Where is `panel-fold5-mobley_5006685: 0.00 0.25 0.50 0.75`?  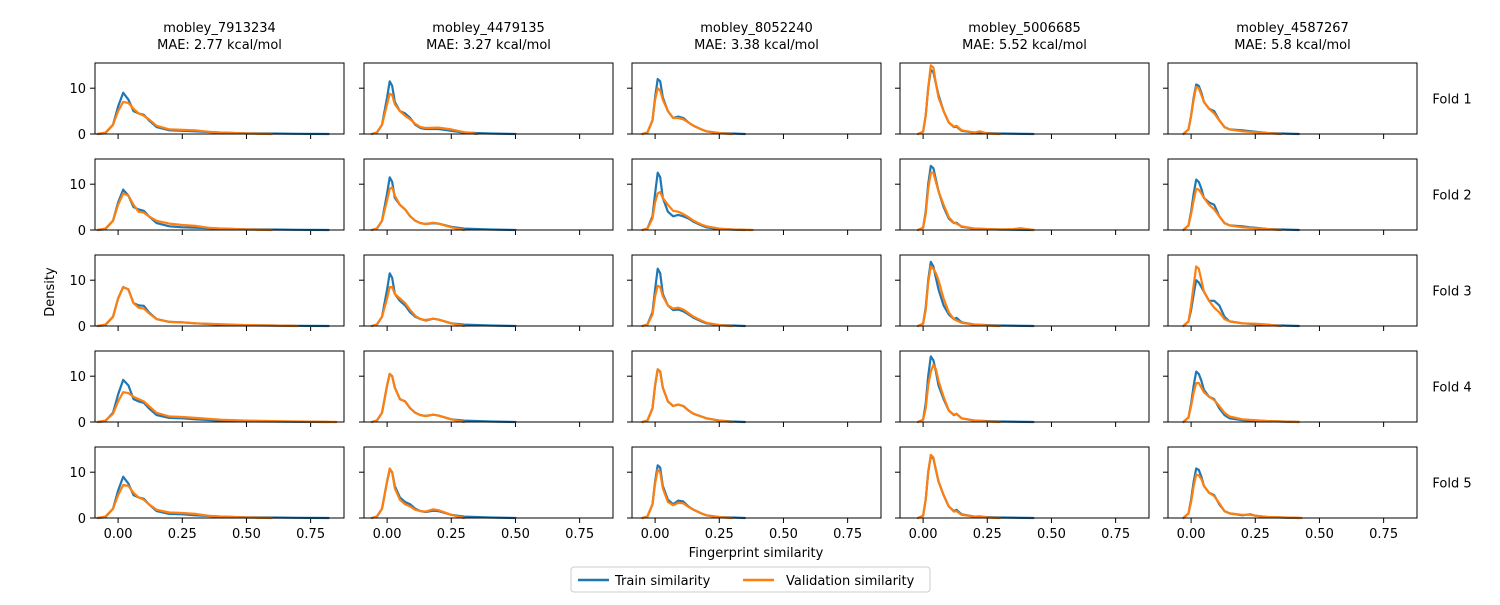 panel-fold5-mobley_5006685: 0.00 0.25 0.50 0.75 is located at coordinates (1022, 494).